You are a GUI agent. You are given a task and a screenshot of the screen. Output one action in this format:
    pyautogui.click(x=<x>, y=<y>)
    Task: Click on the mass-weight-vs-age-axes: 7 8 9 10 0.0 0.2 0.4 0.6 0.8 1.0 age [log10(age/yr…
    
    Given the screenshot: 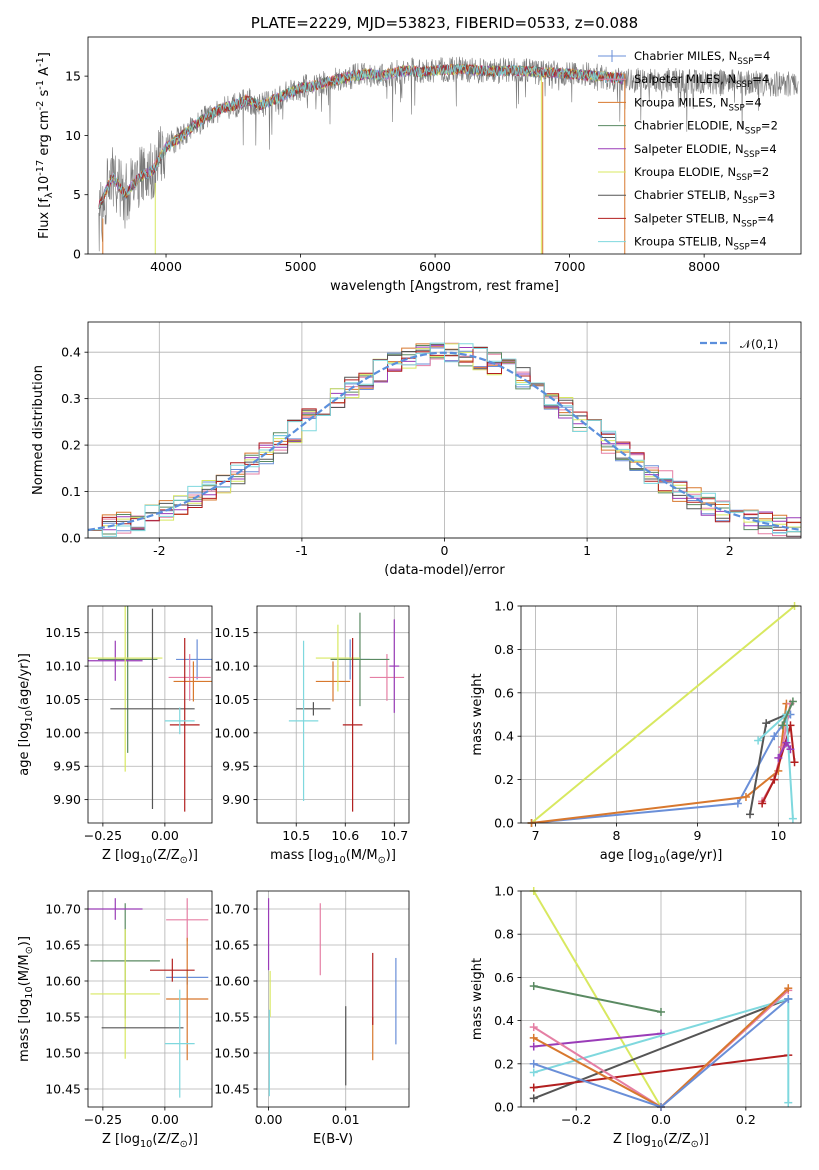 What is the action you would take?
    pyautogui.click(x=636, y=732)
    